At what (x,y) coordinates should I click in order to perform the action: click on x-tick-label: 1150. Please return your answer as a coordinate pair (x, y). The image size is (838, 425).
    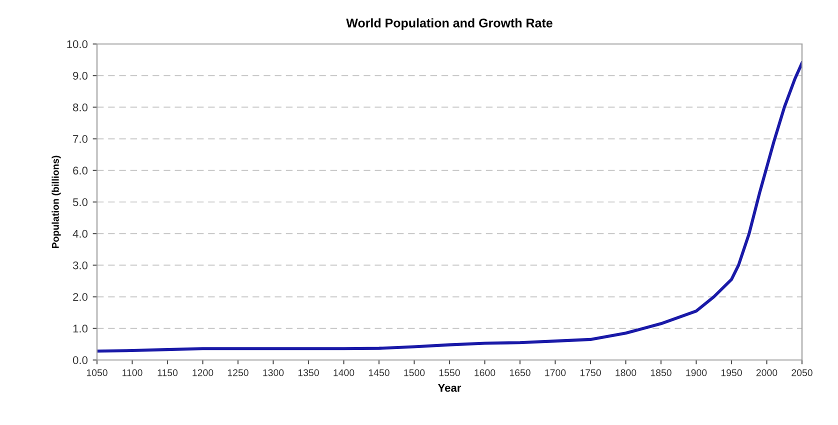
    Looking at the image, I should click on (168, 372).